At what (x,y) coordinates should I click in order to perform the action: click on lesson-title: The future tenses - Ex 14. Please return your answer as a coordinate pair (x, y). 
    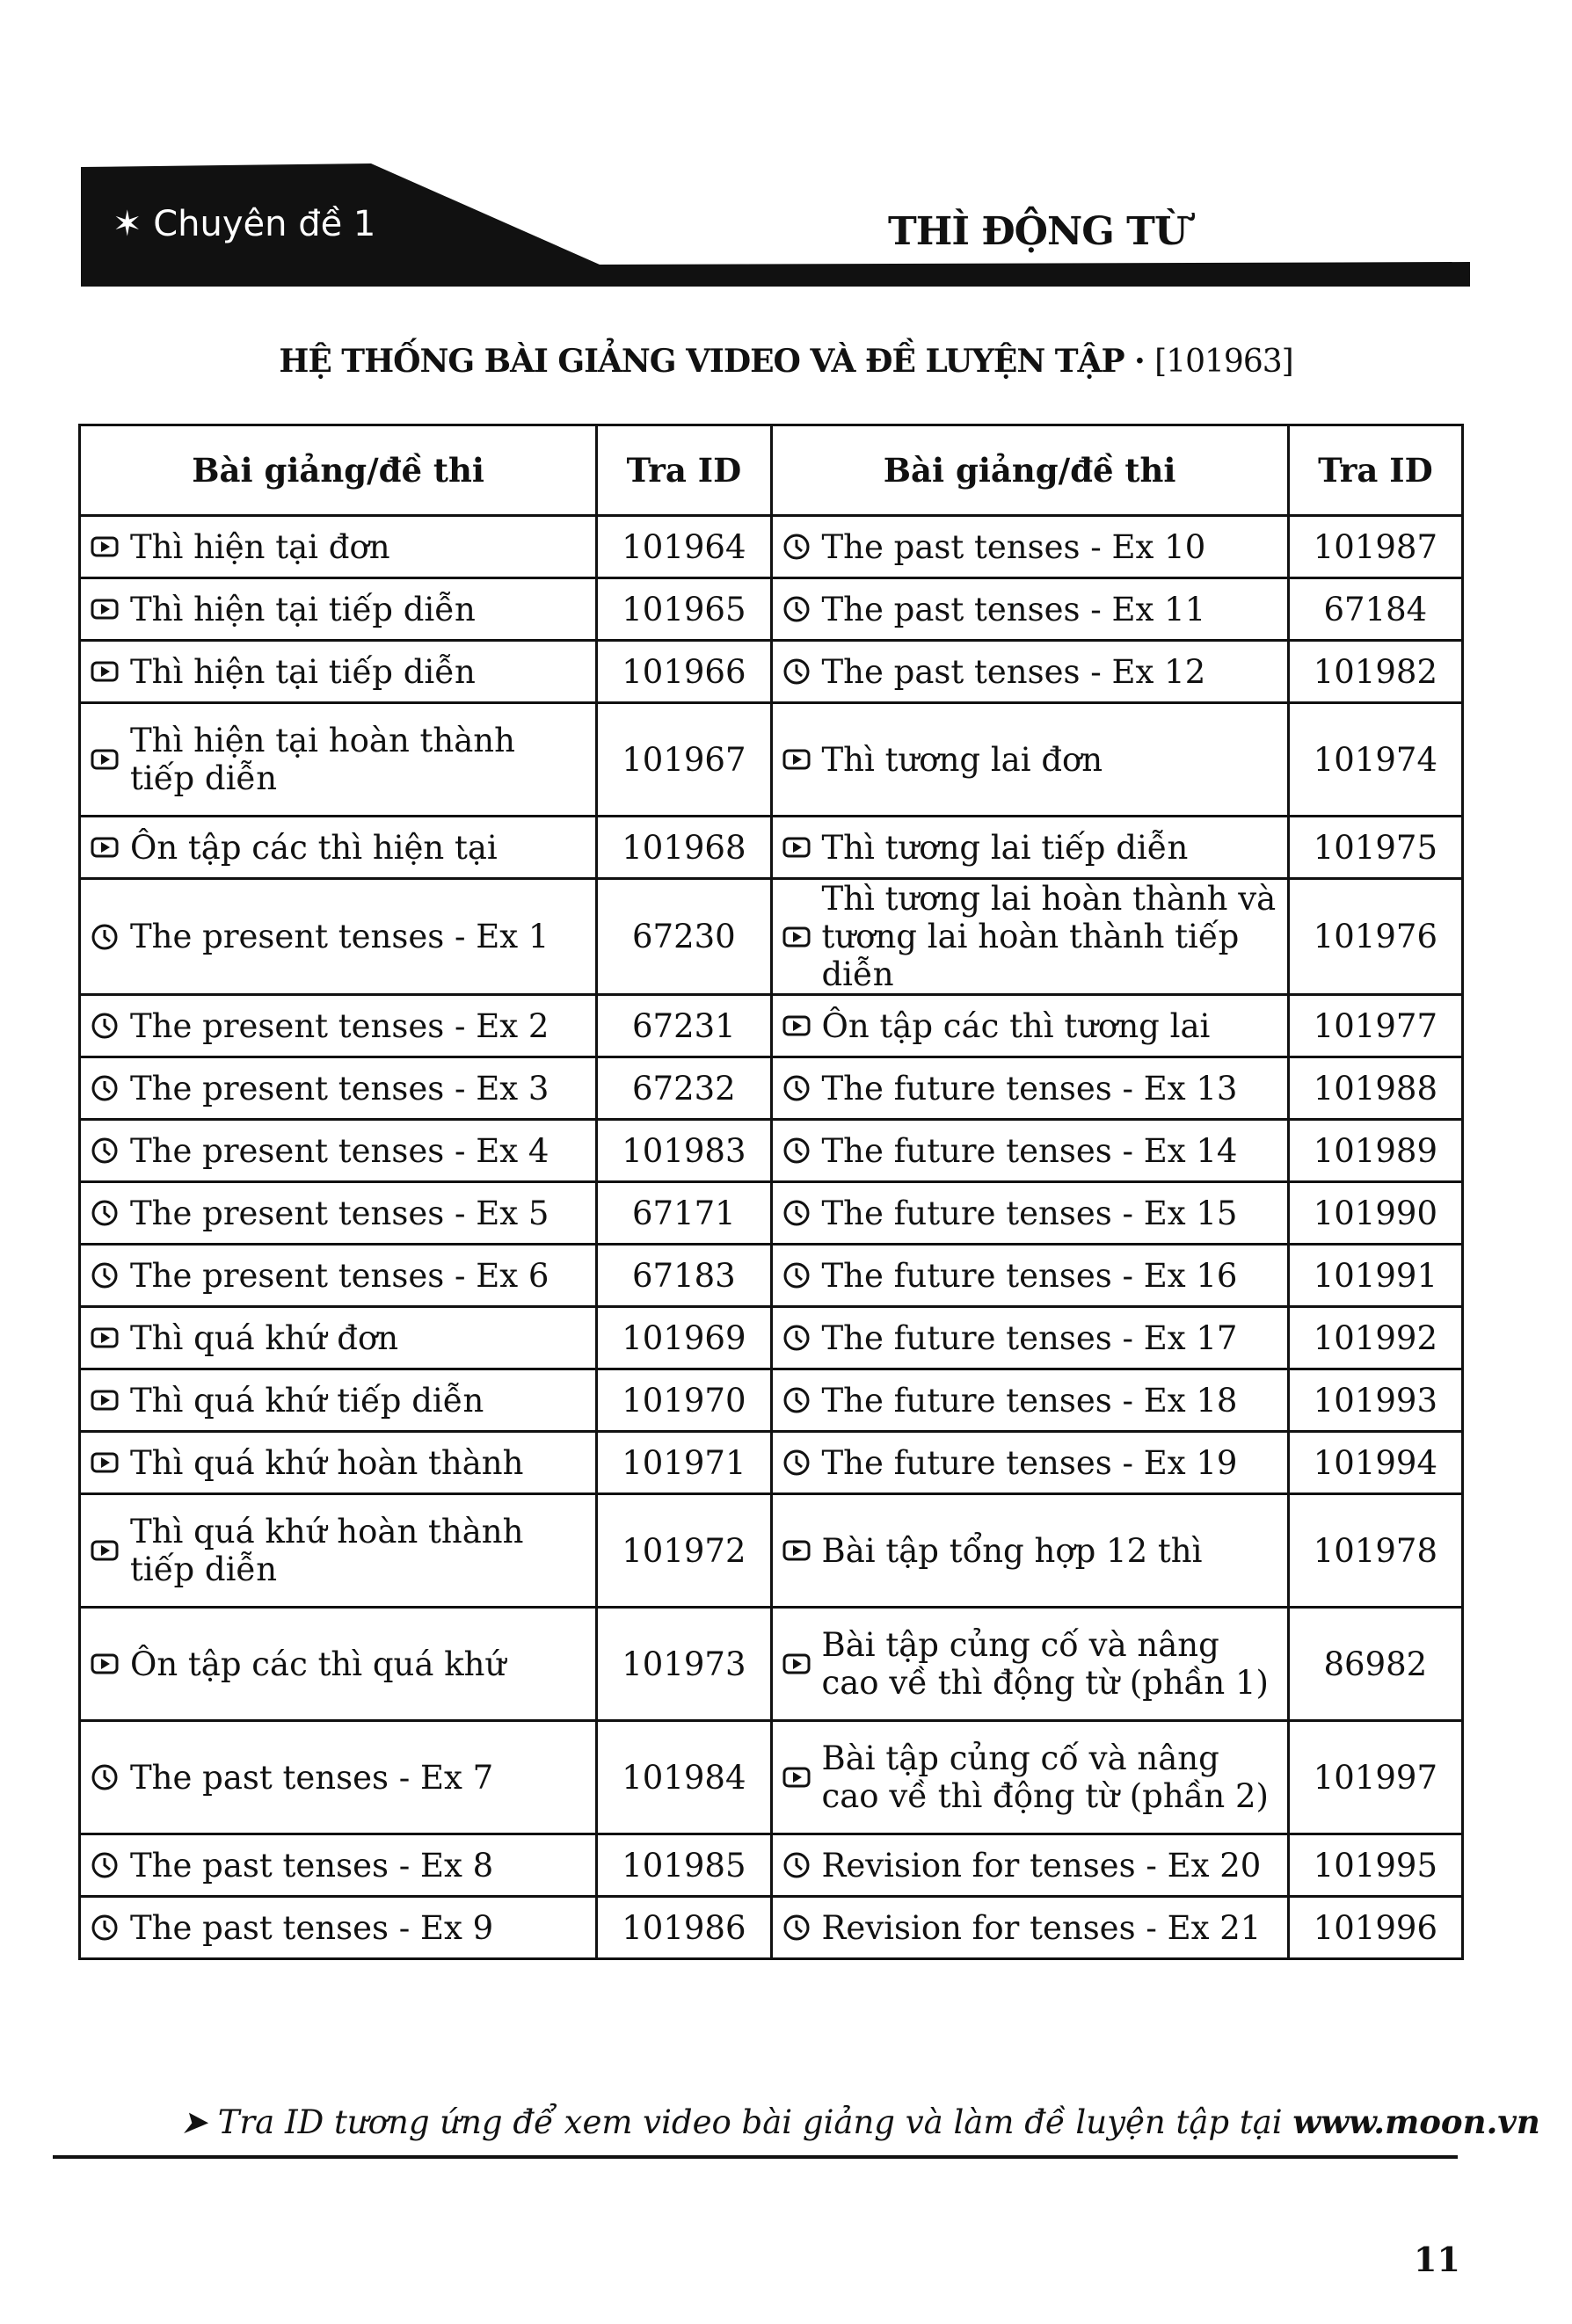
    Looking at the image, I should click on (1029, 1150).